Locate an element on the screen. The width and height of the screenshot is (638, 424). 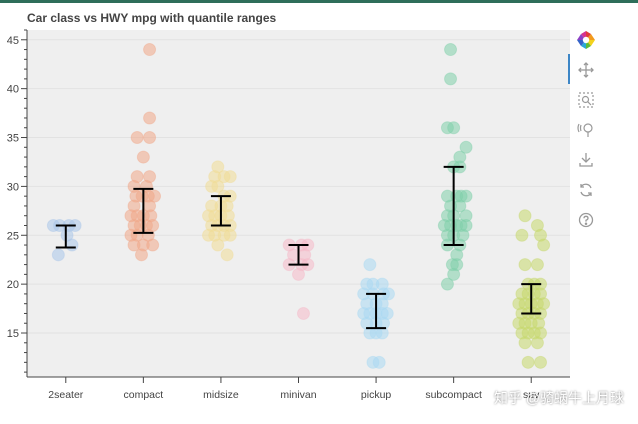
y-tick-label: 15 is located at coordinates (13, 334).